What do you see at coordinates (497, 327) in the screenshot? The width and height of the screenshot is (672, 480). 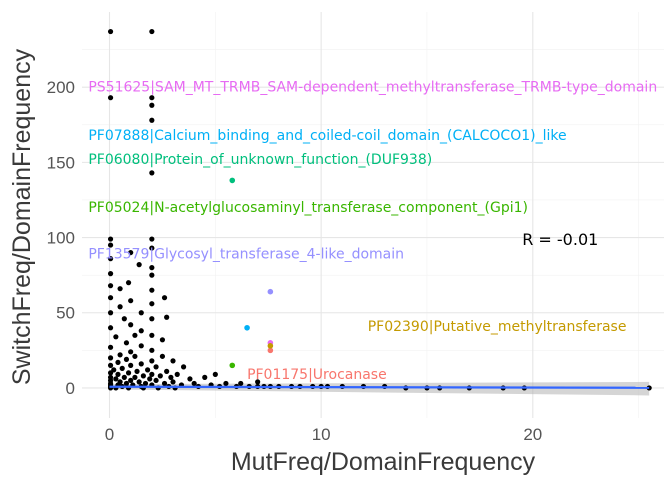 I see `point-annotation-label: PF02390|Putative_methyltransferase` at bounding box center [497, 327].